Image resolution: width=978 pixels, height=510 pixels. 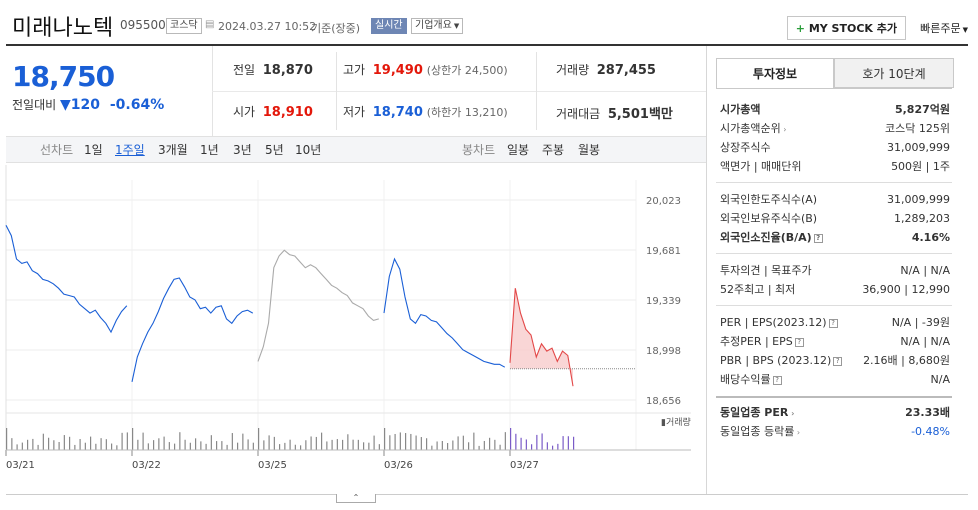 I want to click on tab-1y: 1년, so click(x=209, y=150).